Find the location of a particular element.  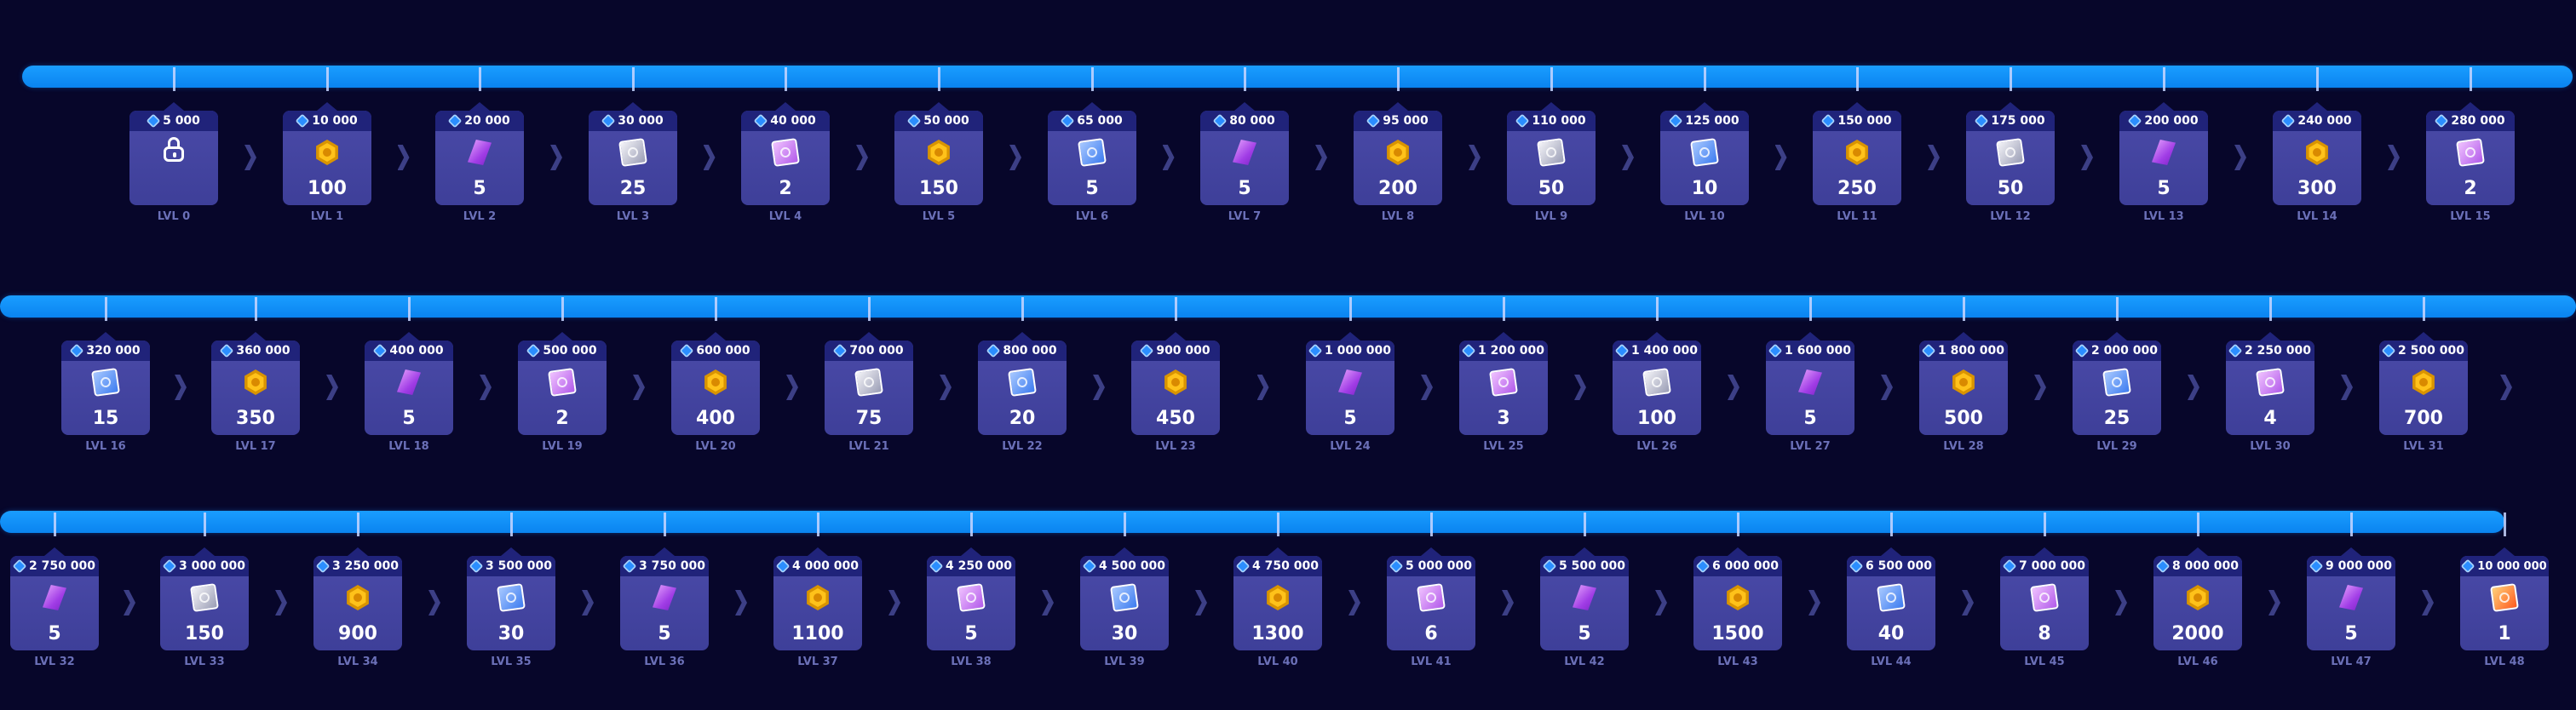

reward-amount: 300 is located at coordinates (2317, 188).